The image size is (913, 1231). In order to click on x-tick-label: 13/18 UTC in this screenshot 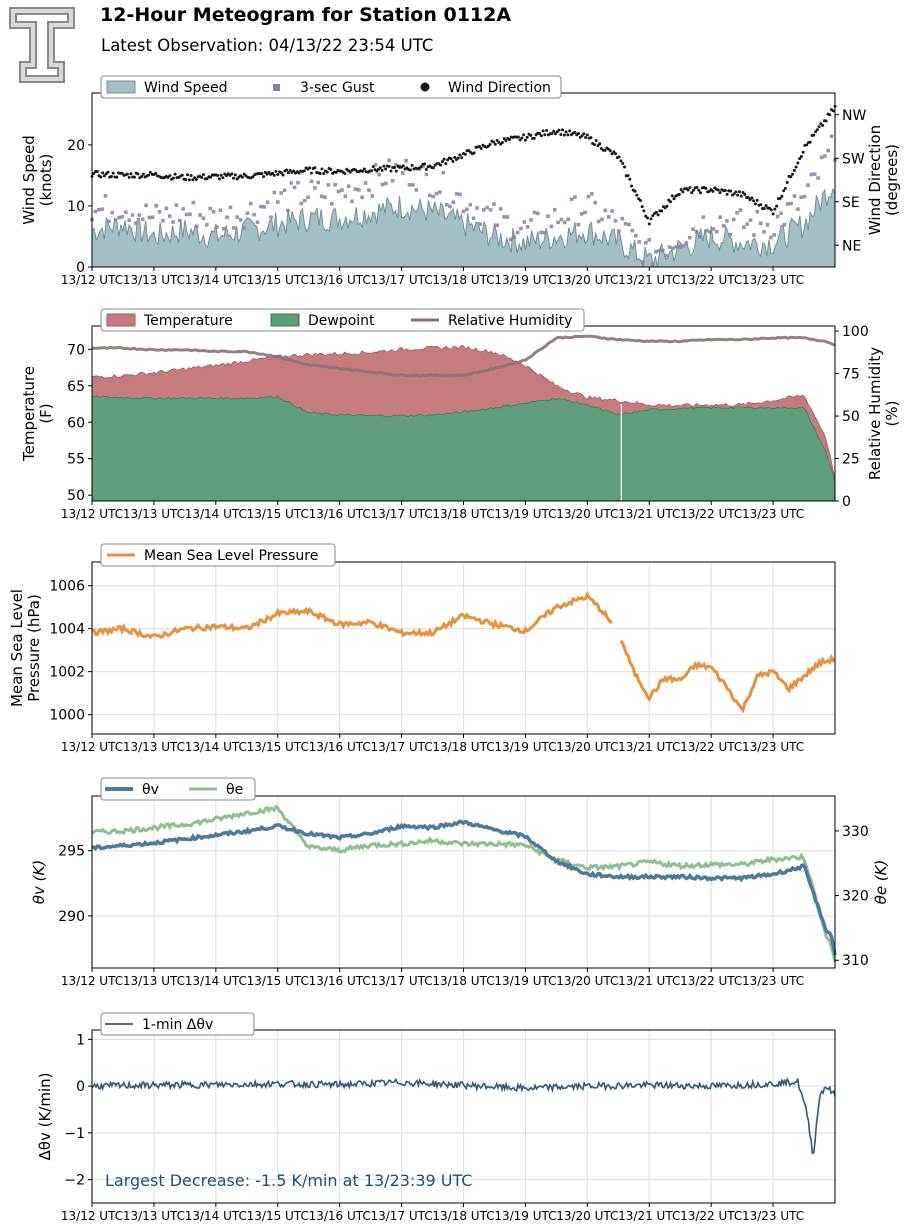, I will do `click(463, 981)`.